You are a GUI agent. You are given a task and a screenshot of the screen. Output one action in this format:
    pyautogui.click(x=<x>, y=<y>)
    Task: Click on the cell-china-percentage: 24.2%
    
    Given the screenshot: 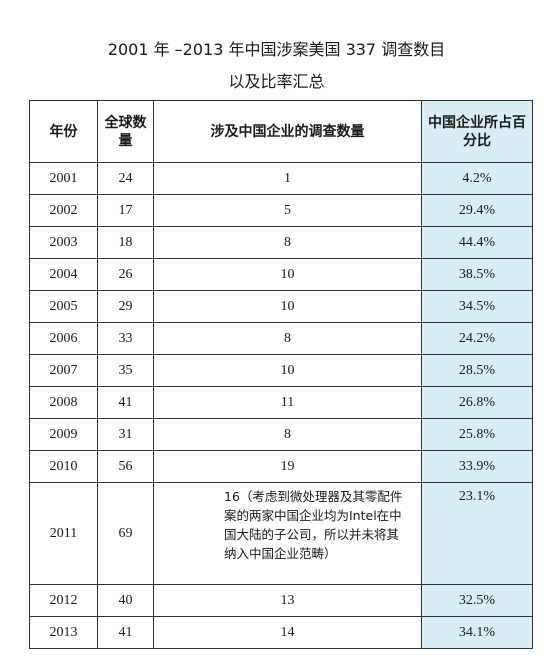 What is the action you would take?
    pyautogui.click(x=477, y=338)
    